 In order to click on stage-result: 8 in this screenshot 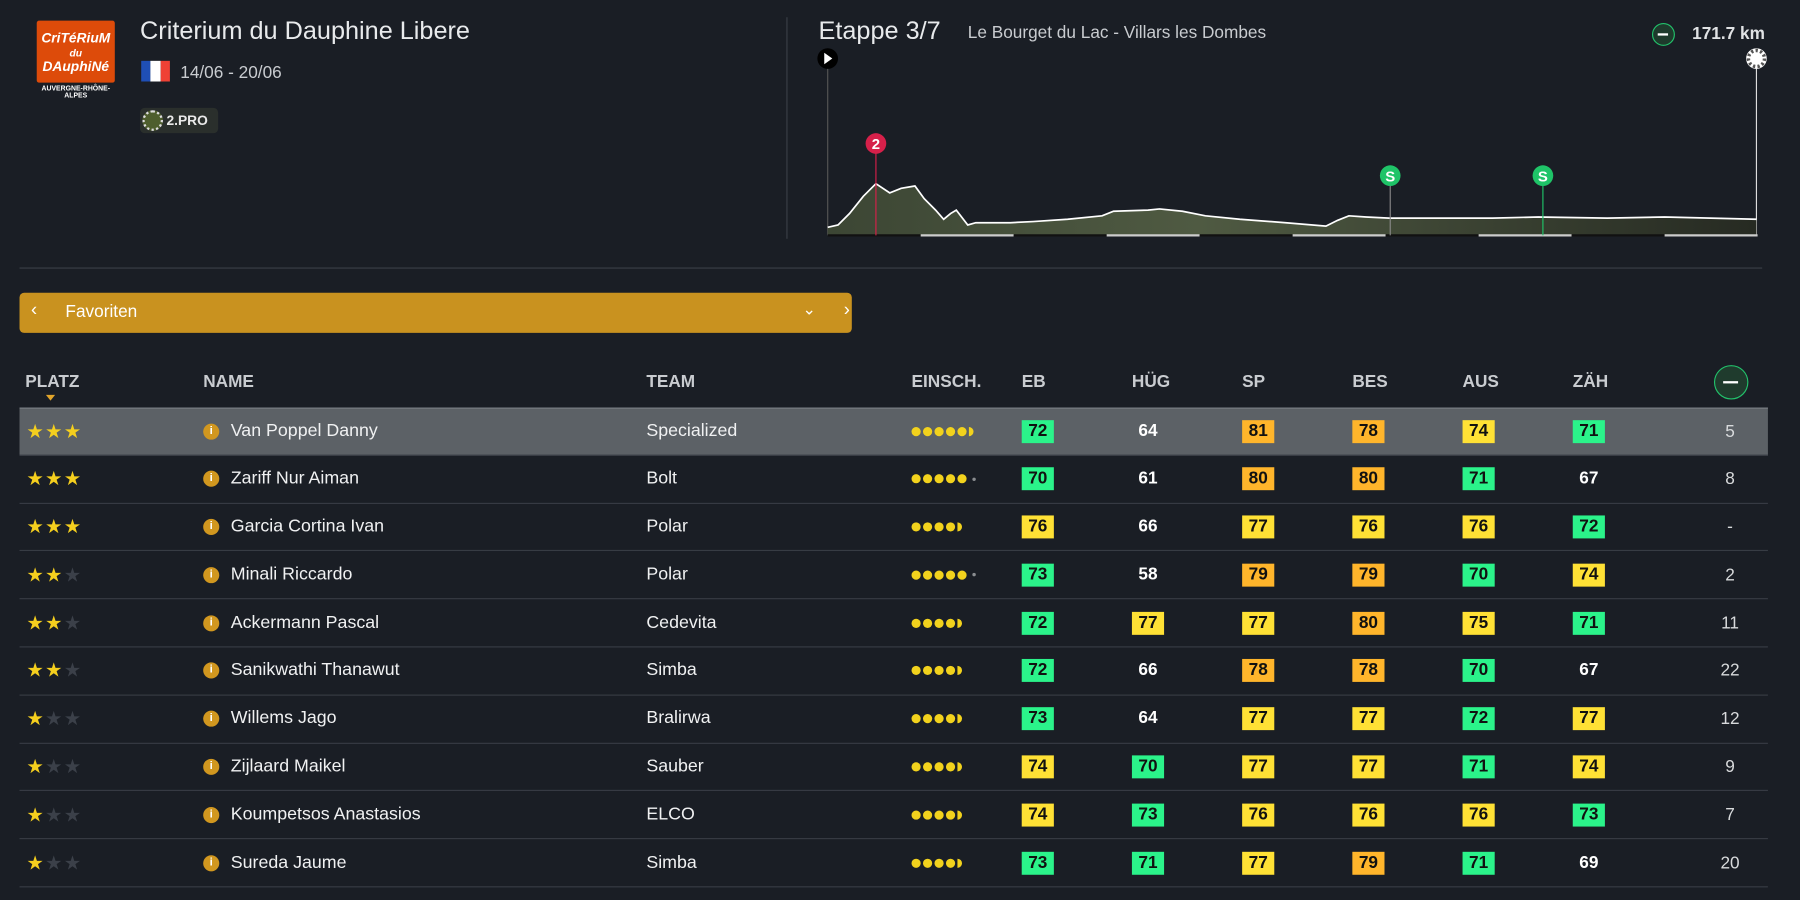, I will do `click(1730, 479)`.